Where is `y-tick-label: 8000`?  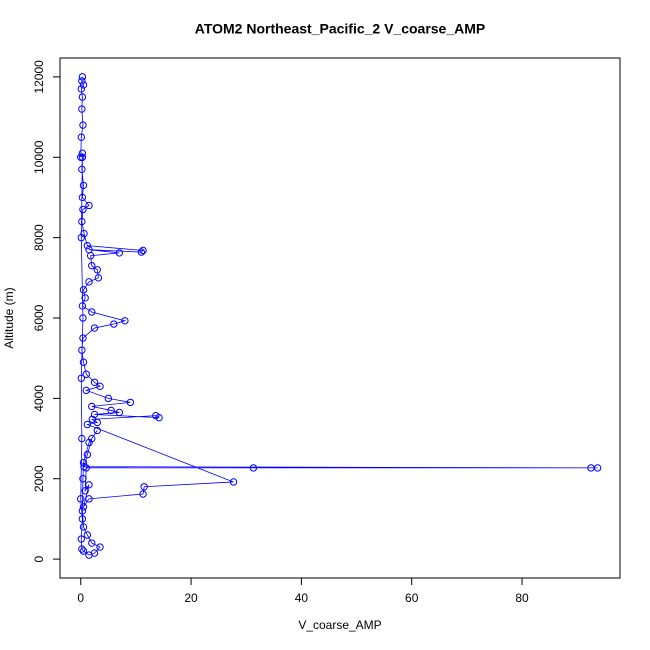 y-tick-label: 8000 is located at coordinates (39, 237).